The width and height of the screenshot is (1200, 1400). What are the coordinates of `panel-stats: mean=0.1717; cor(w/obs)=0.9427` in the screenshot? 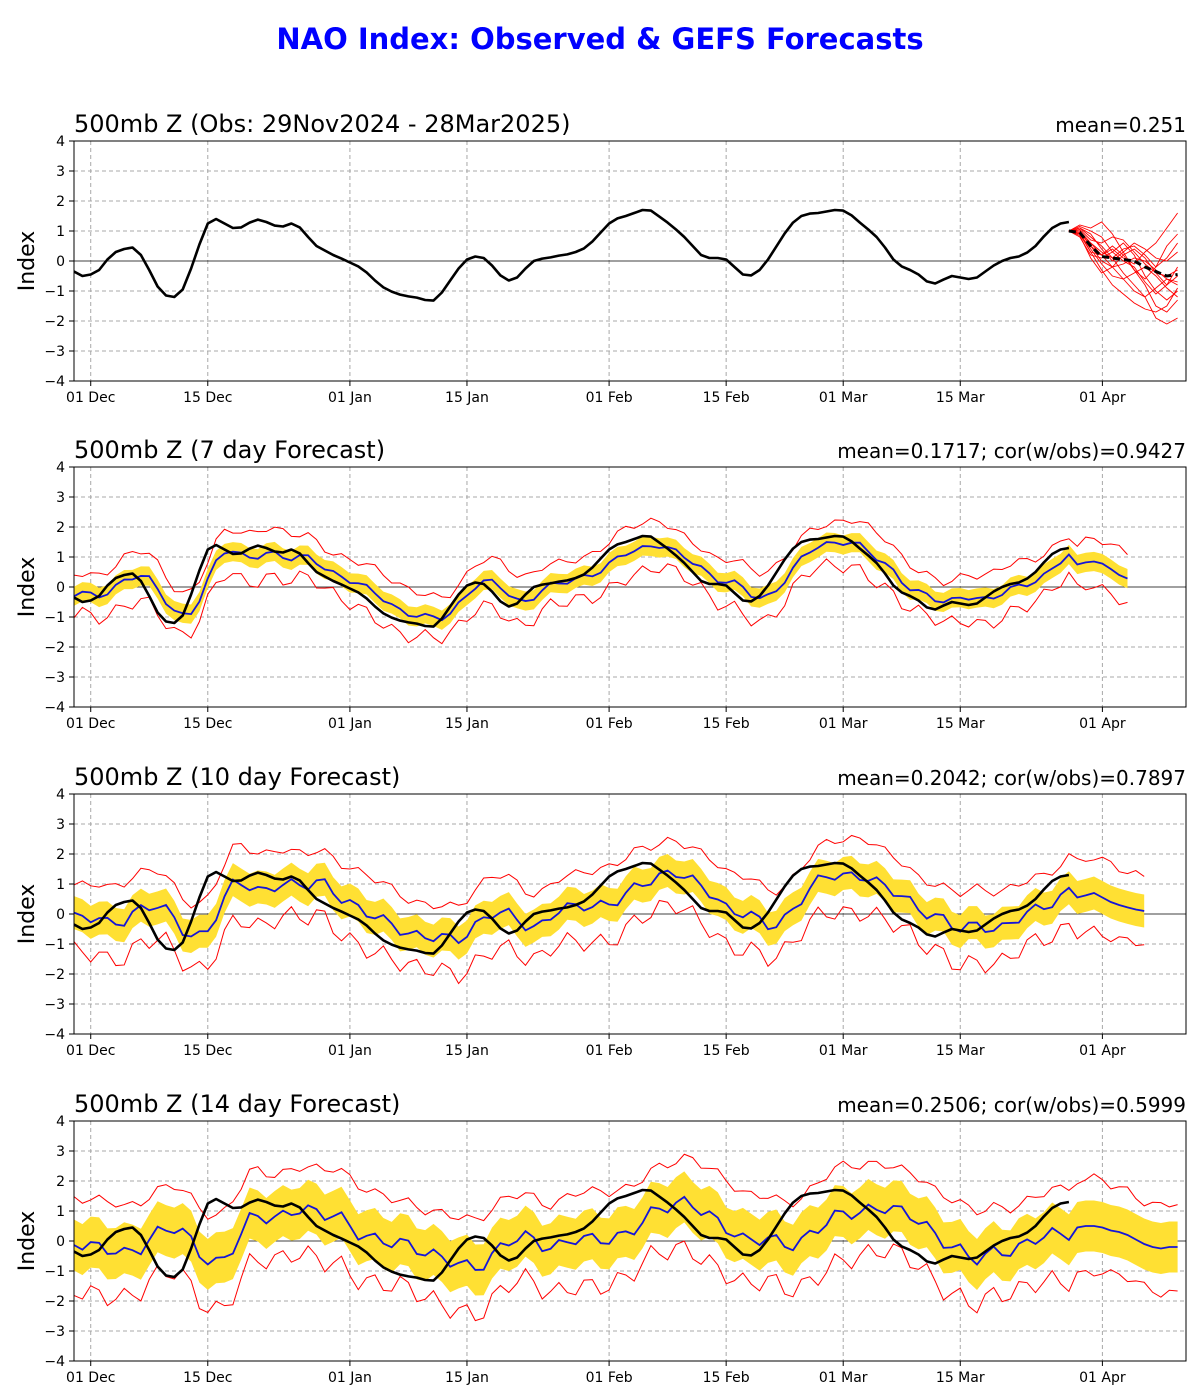 It's located at (1011, 451).